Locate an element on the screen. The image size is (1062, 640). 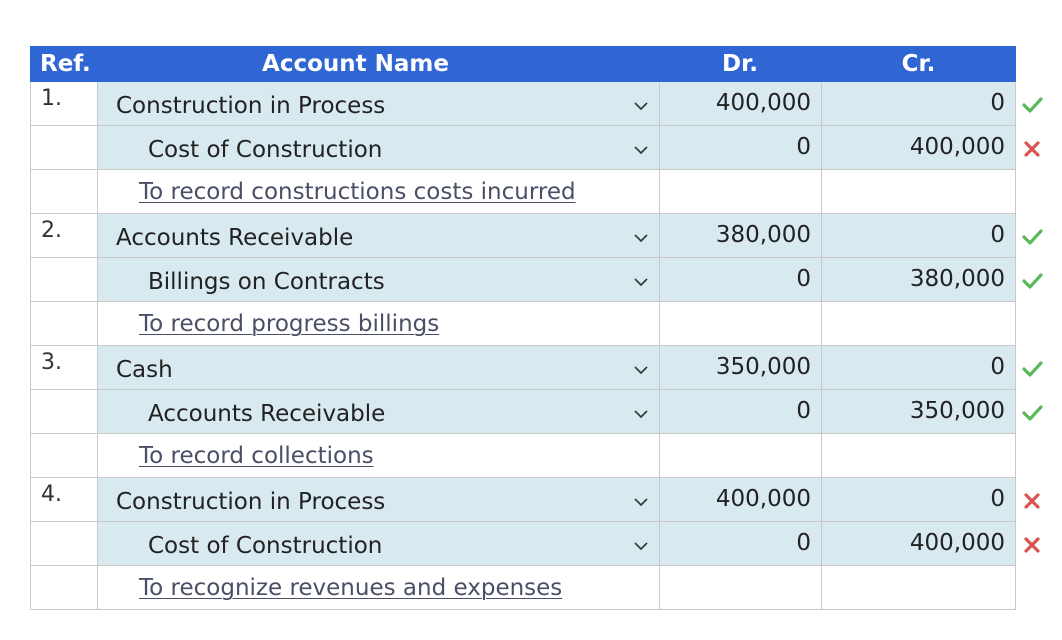
journal-line-row: 1. Construction in Process 400,000 0 is located at coordinates (536, 104).